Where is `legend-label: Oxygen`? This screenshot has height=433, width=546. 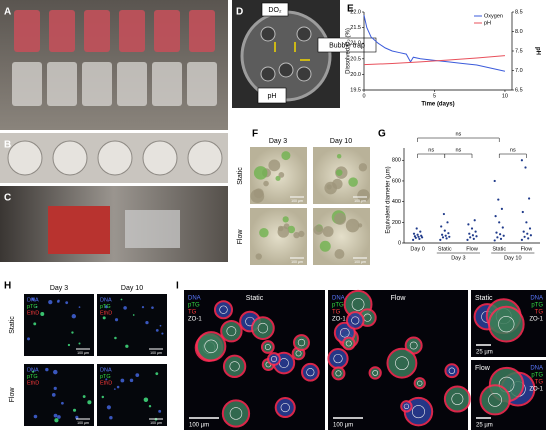 legend-label: Oxygen is located at coordinates (493, 16).